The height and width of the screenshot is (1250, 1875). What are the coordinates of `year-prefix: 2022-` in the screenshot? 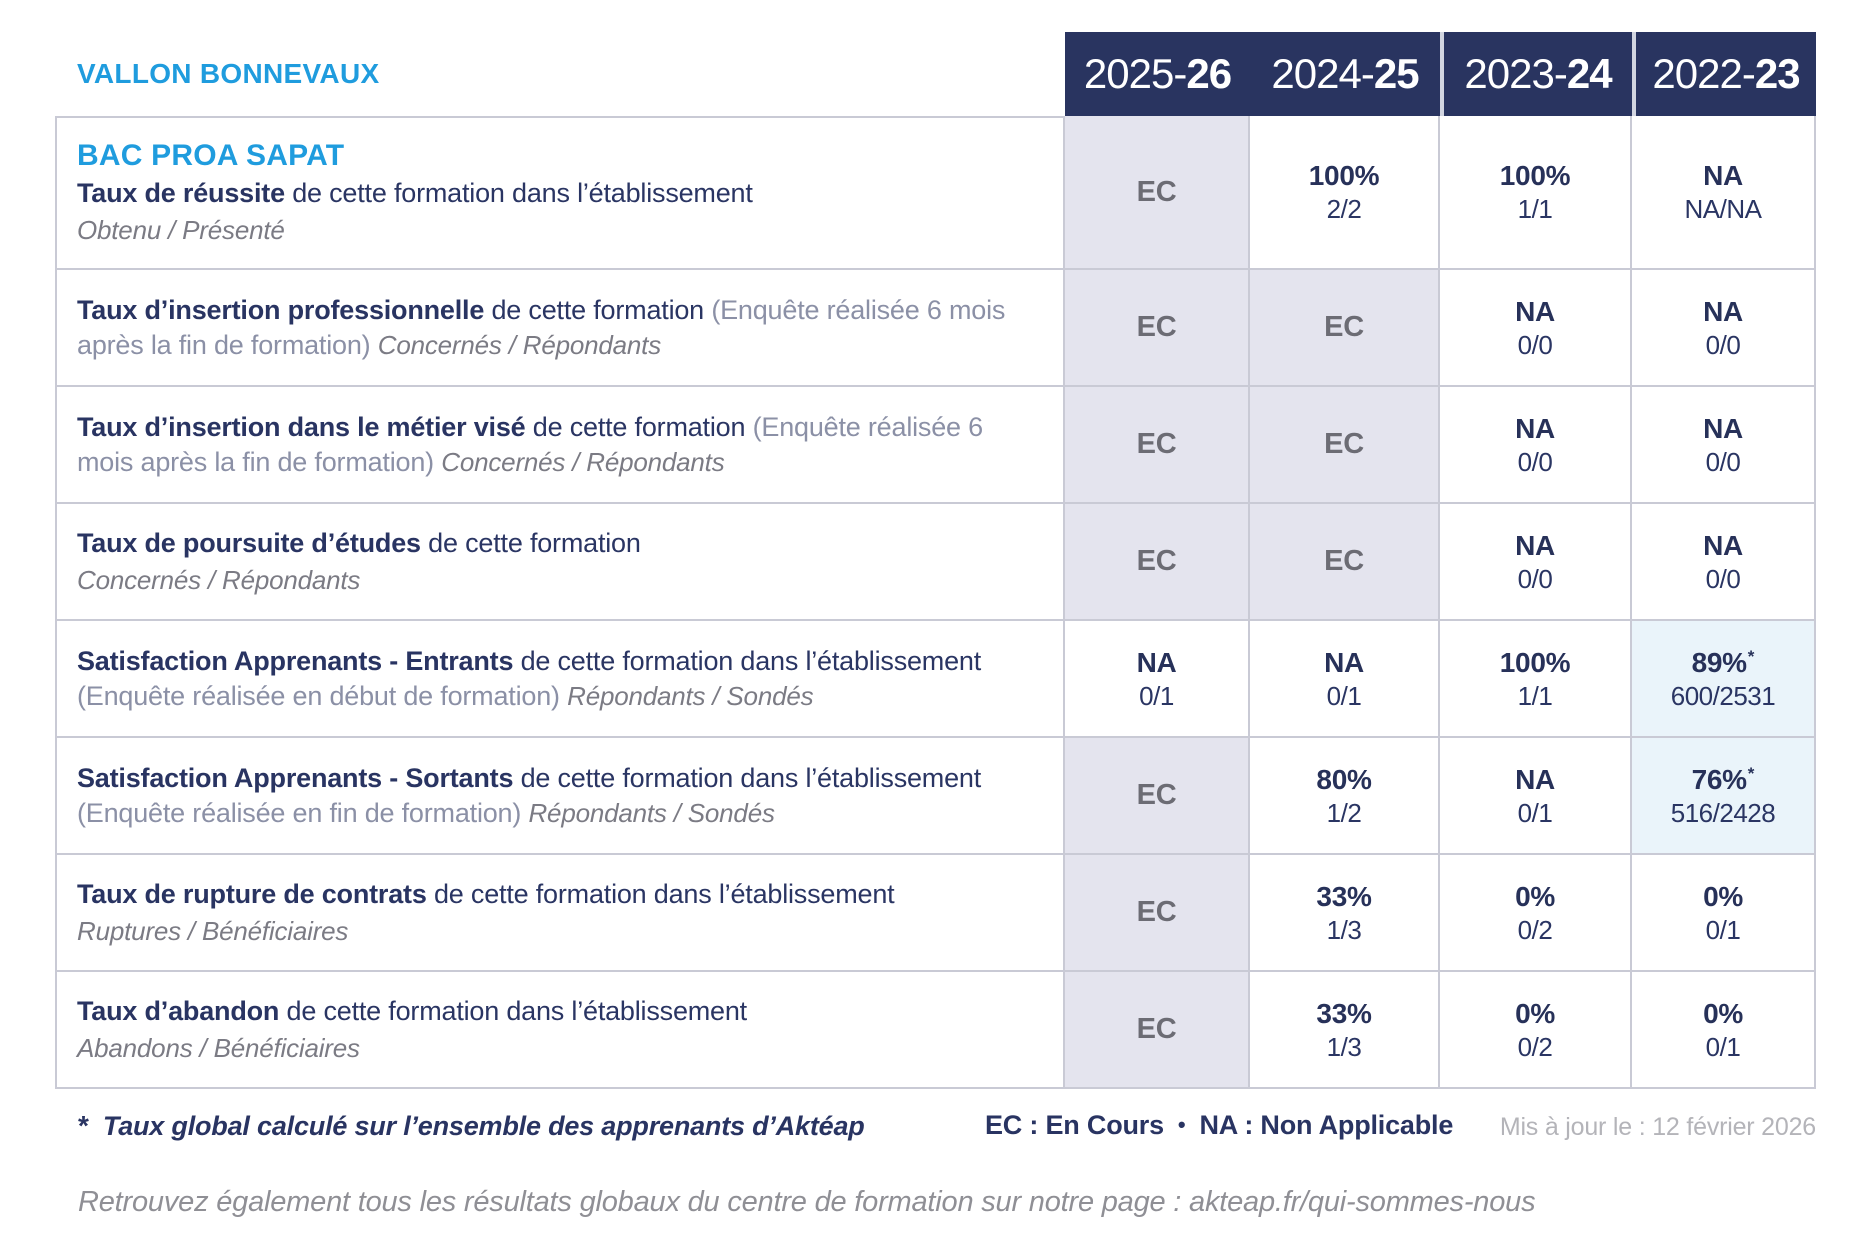 It's located at (1703, 73).